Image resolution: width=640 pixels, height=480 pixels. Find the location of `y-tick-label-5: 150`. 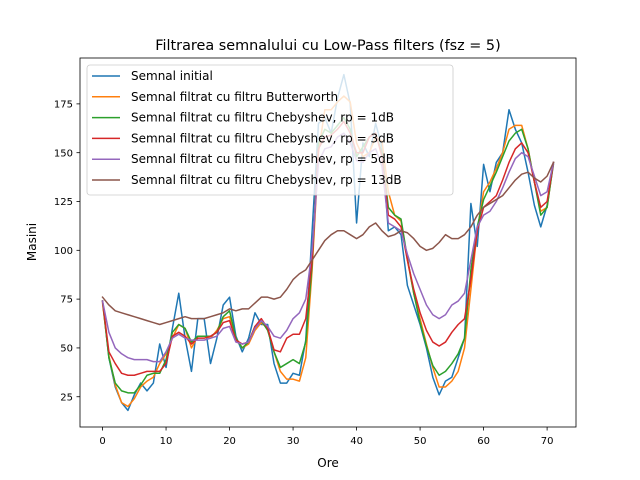

y-tick-label-5: 150 is located at coordinates (63, 153).